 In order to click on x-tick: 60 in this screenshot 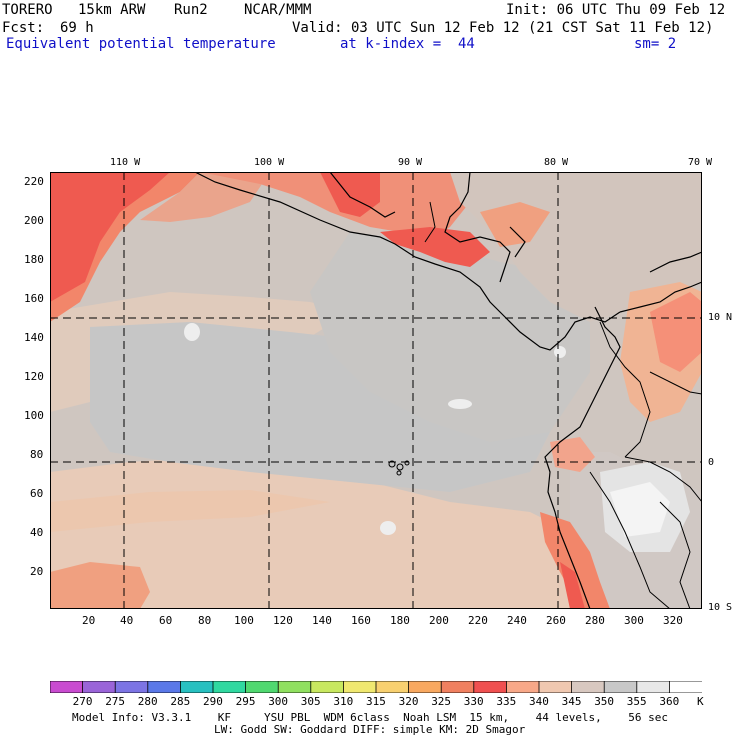, I will do `click(166, 620)`.